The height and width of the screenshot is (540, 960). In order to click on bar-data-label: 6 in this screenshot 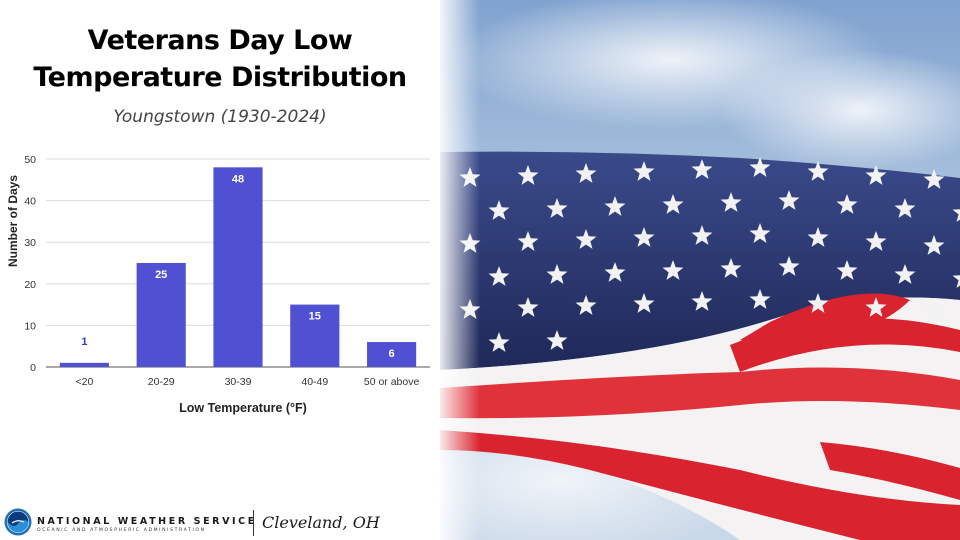, I will do `click(392, 354)`.